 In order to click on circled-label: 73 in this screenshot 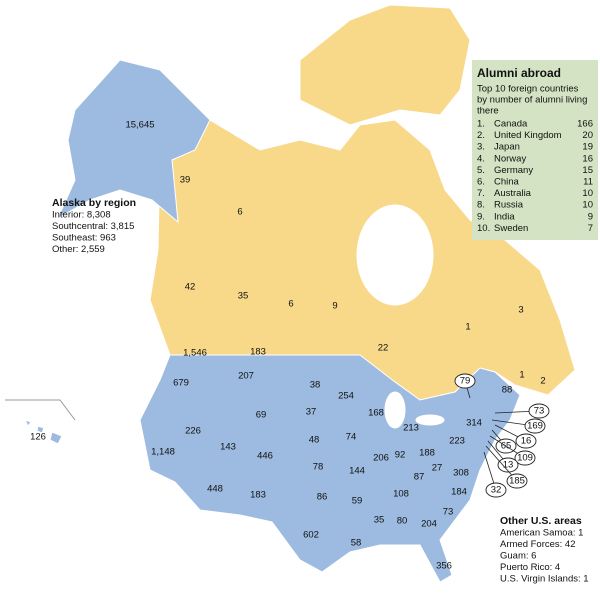, I will do `click(539, 411)`.